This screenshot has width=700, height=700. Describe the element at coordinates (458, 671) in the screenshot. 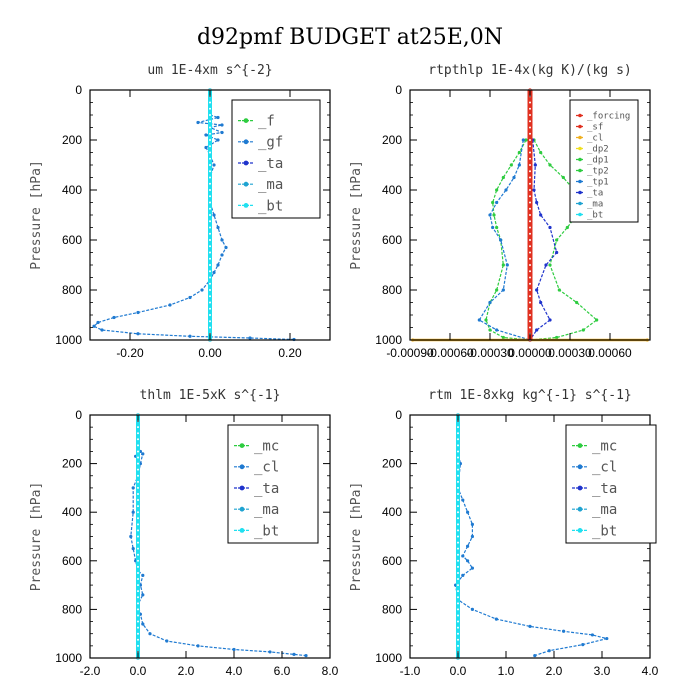

I see `x-tick-label: 0.0` at that location.